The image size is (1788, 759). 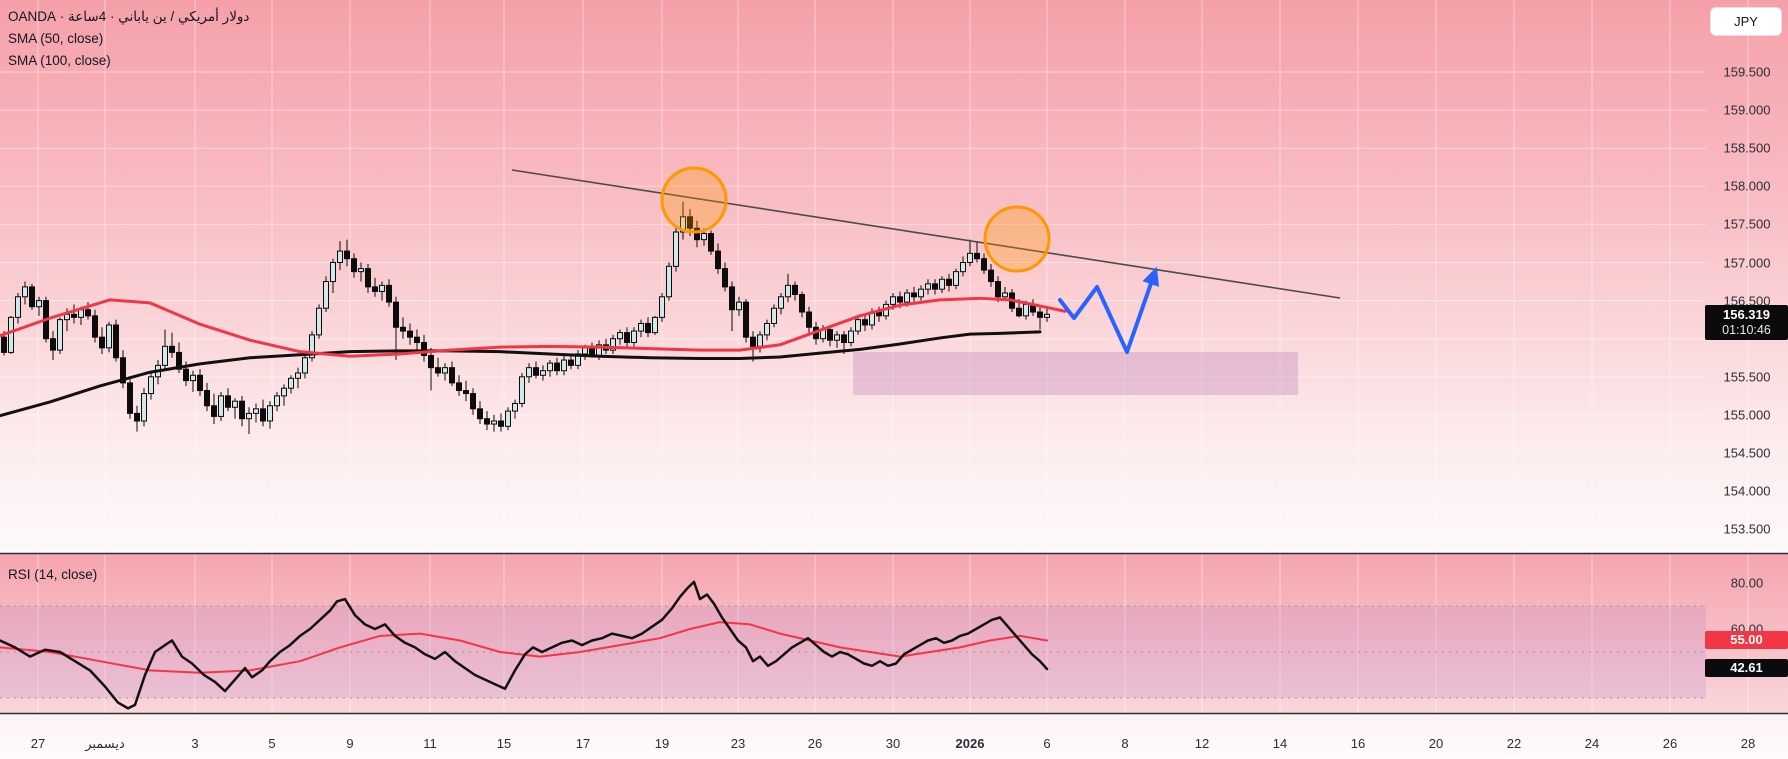 I want to click on last-price-value: 156.319, so click(x=1746, y=315).